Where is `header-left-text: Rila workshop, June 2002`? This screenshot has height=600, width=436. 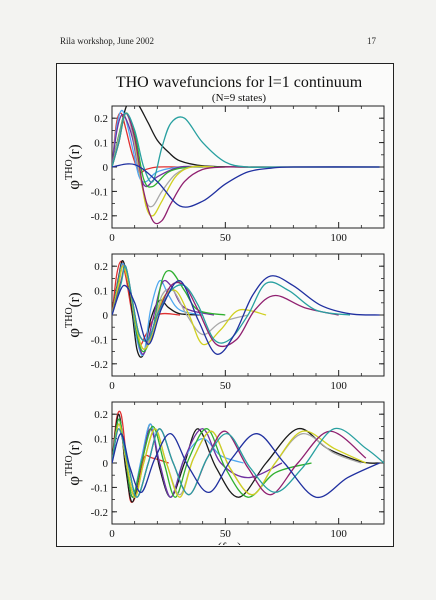
header-left-text: Rila workshop, June 2002 is located at coordinates (107, 41).